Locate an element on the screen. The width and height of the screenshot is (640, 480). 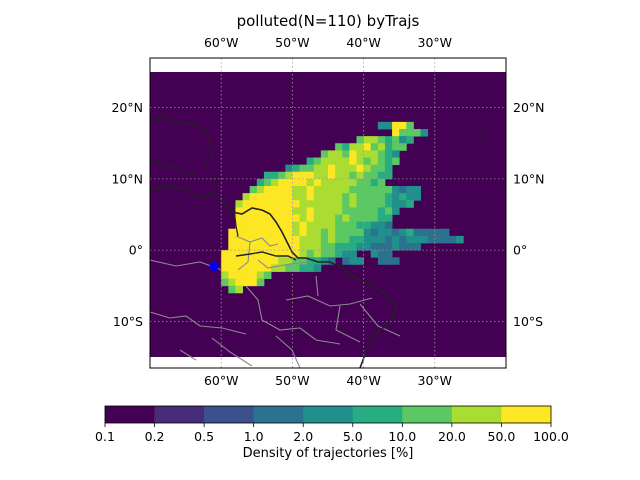
colorbar-tick-label: 0.2 is located at coordinates (155, 436).